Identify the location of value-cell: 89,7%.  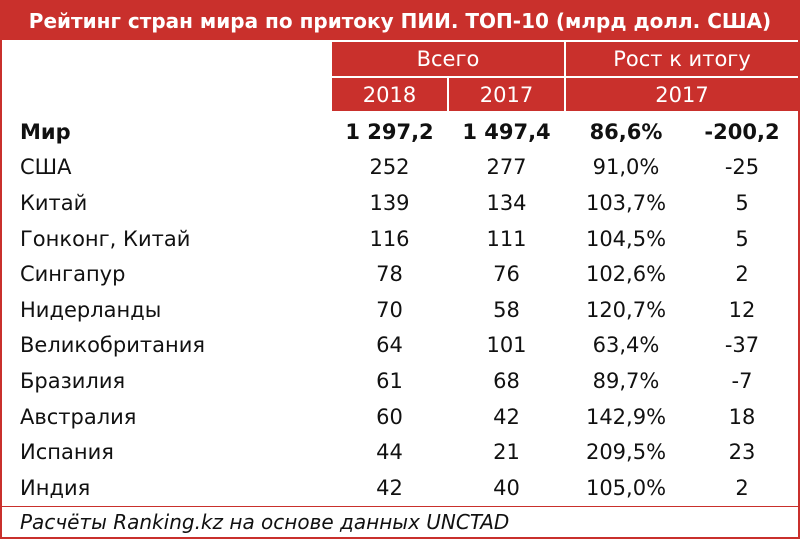
(626, 380).